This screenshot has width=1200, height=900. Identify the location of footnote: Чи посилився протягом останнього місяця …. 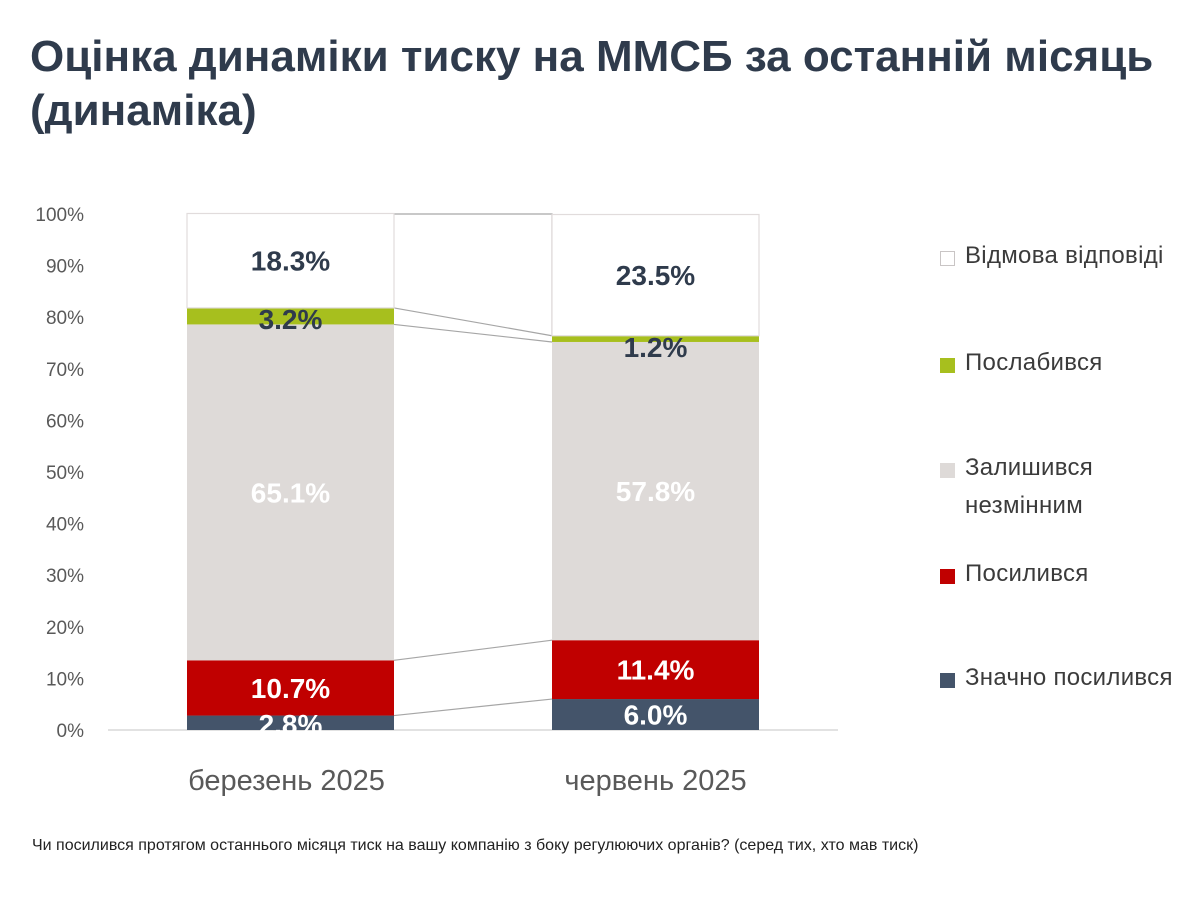
(475, 845).